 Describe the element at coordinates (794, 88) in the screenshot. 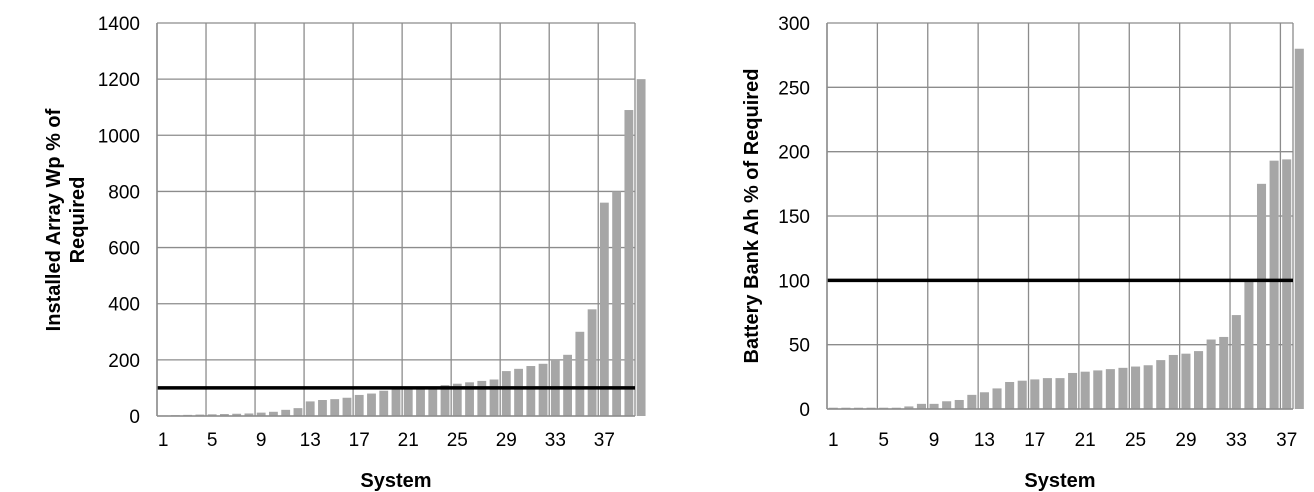

I see `y-tick-label: 250` at that location.